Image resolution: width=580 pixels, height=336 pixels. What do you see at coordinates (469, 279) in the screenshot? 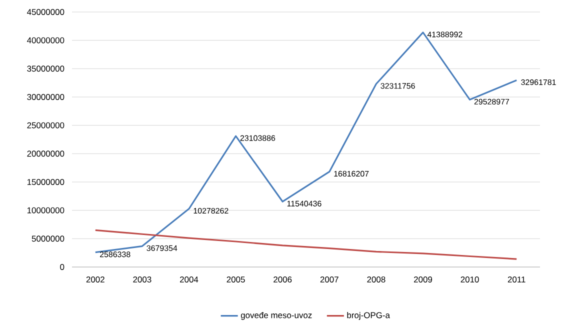
I see `x-tick-label: 2010` at bounding box center [469, 279].